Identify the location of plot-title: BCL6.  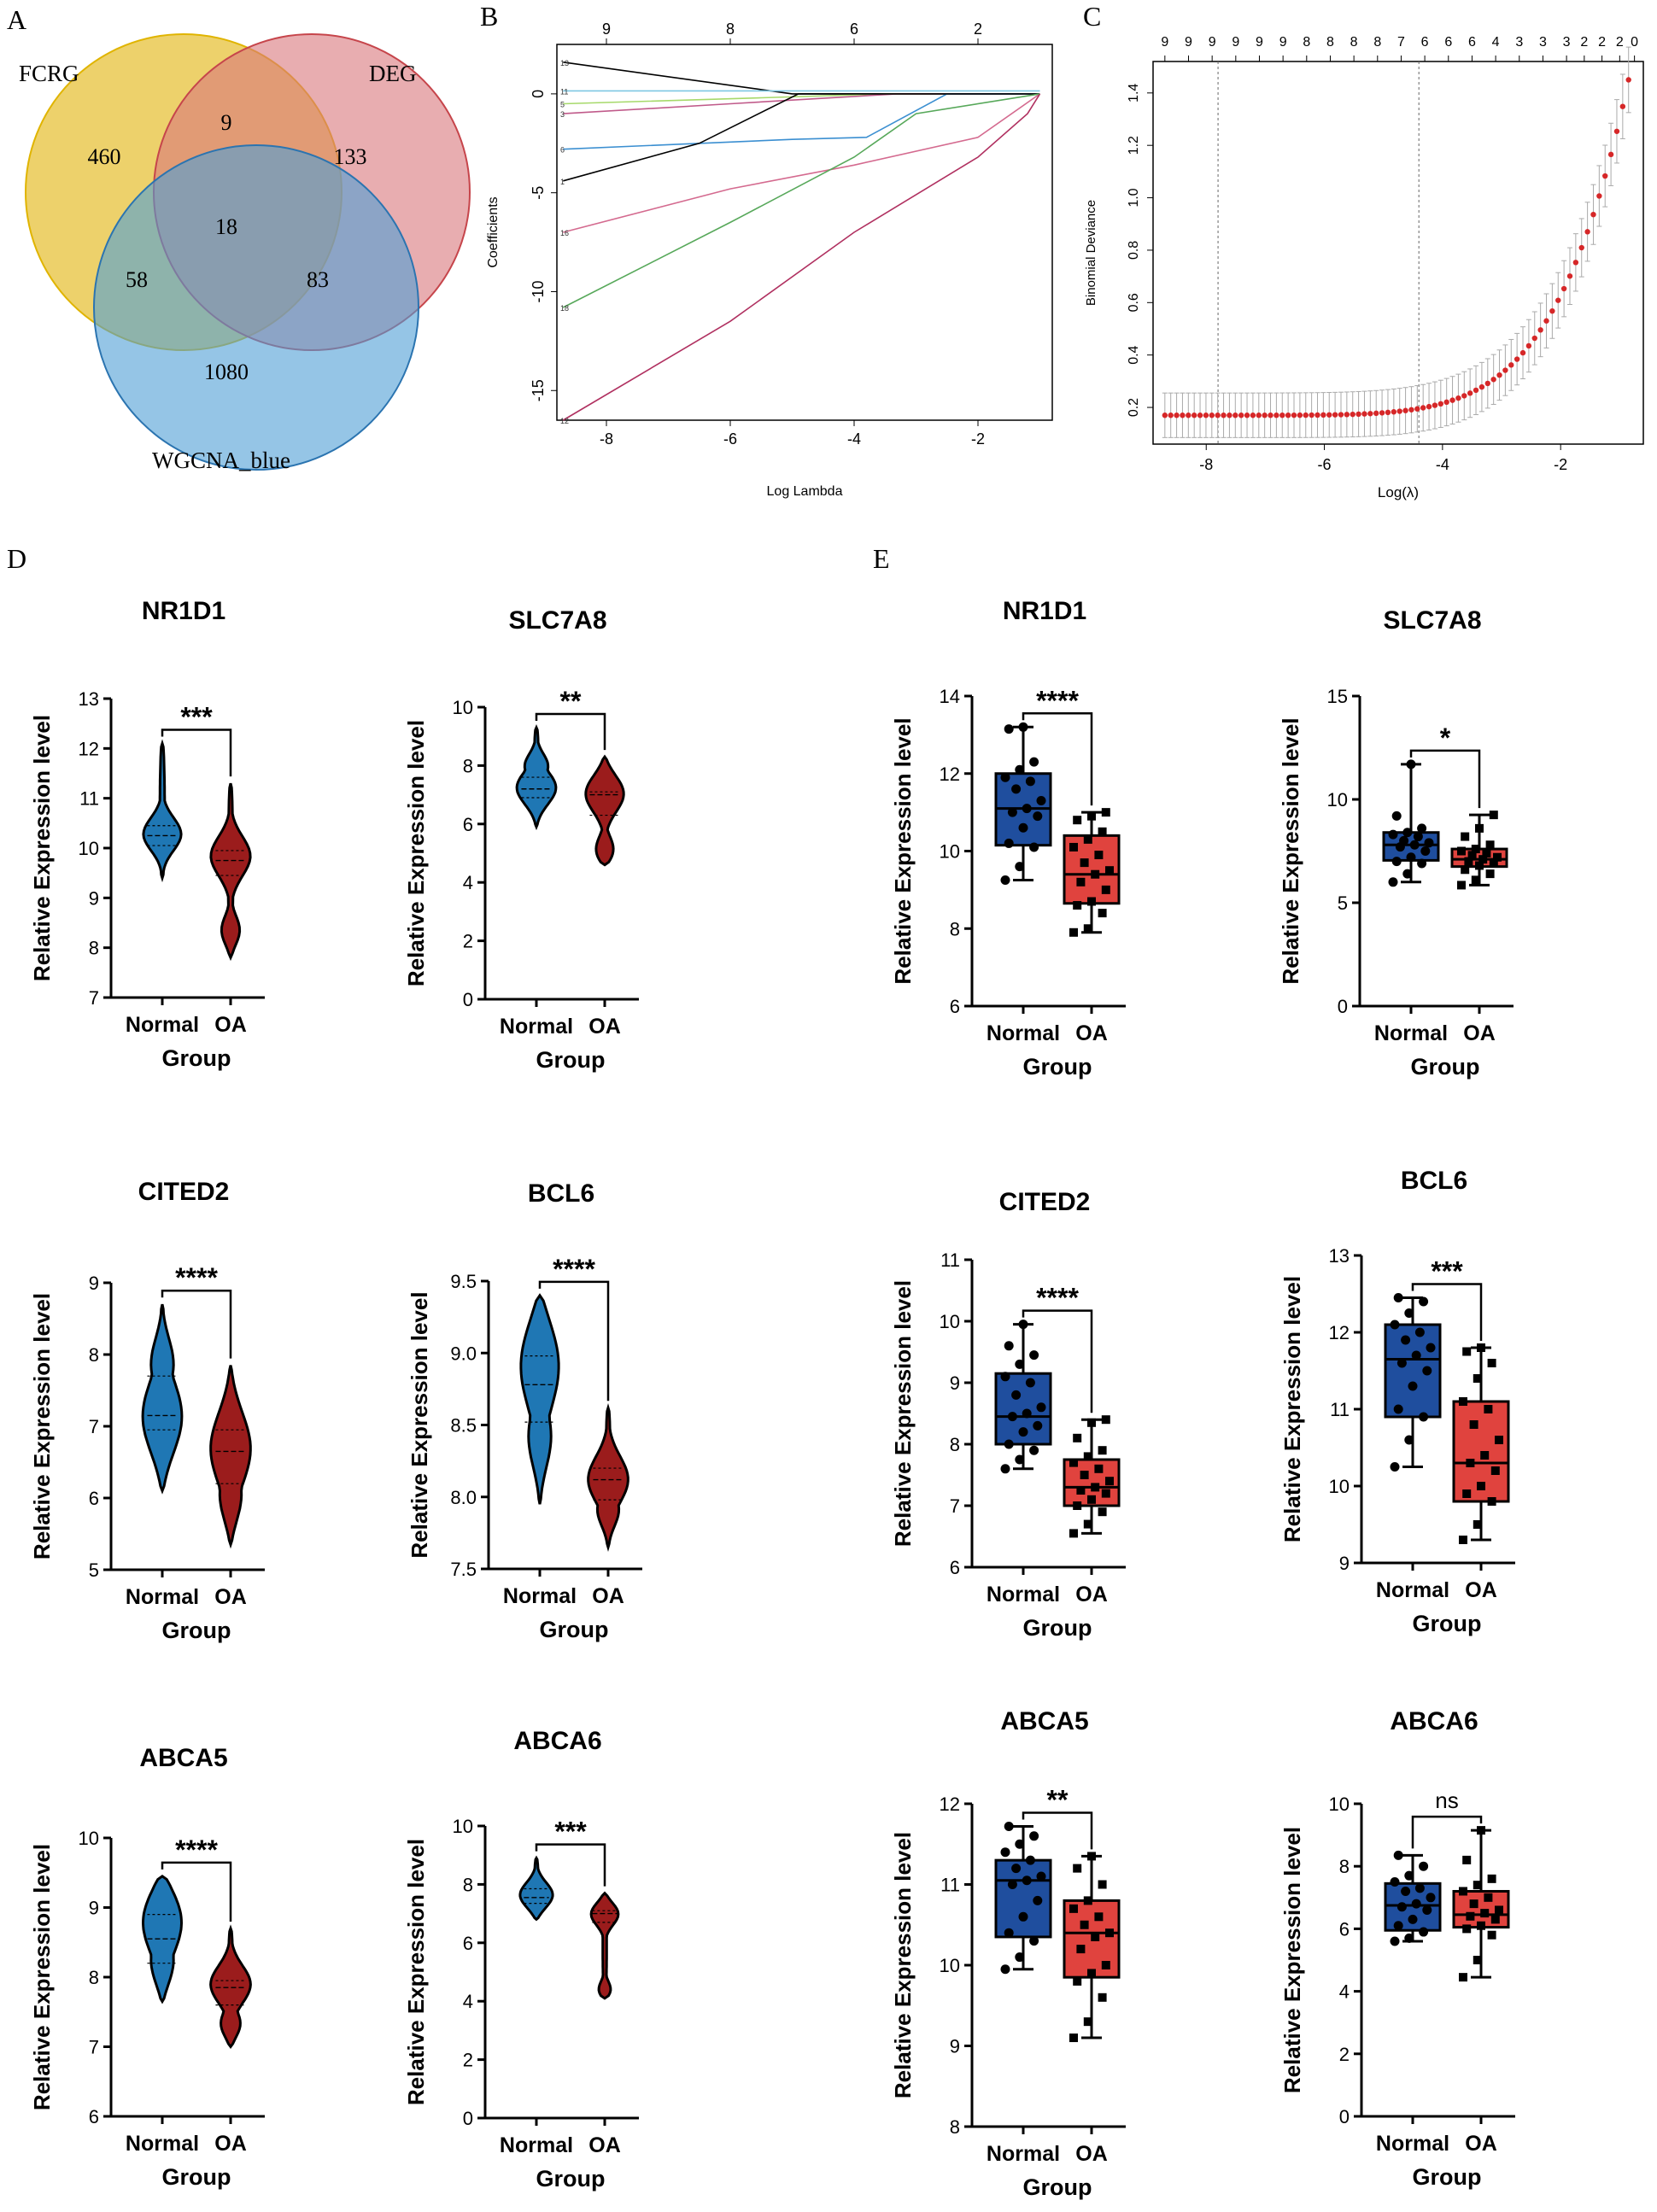
(1434, 1181).